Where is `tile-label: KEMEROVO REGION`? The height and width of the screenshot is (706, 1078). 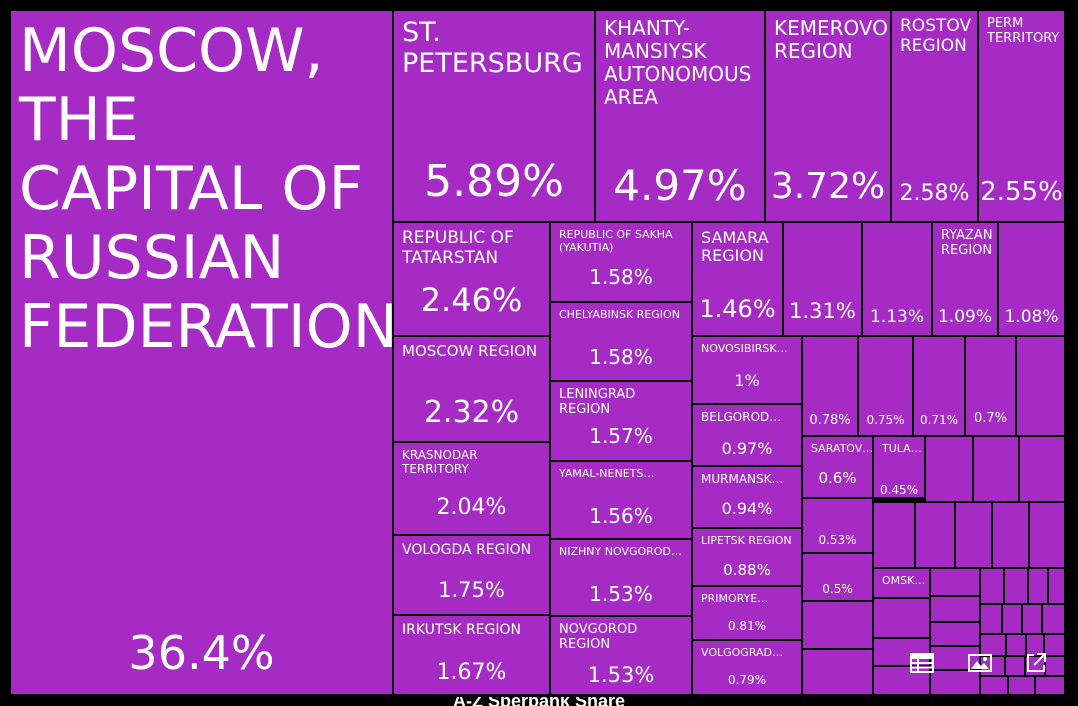 tile-label: KEMEROVO REGION is located at coordinates (831, 39).